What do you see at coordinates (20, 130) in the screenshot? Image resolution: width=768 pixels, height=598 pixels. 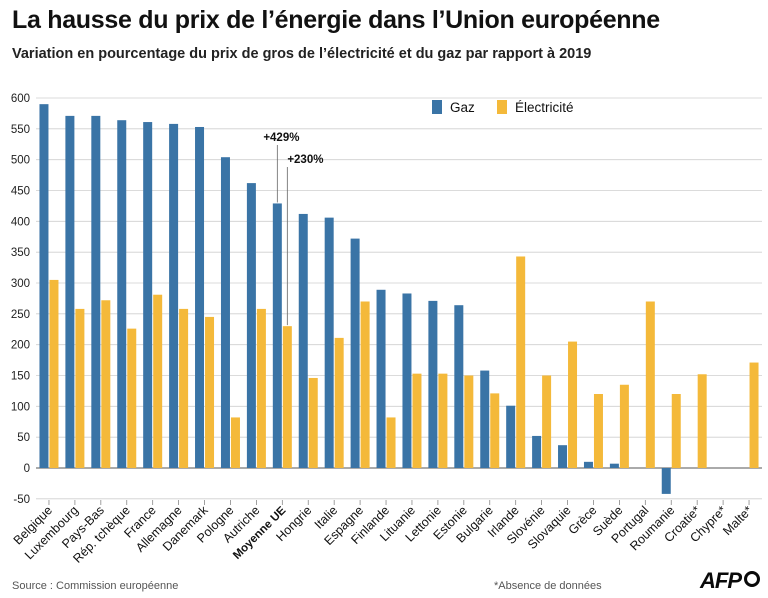 I see `y-tick-label: 550` at bounding box center [20, 130].